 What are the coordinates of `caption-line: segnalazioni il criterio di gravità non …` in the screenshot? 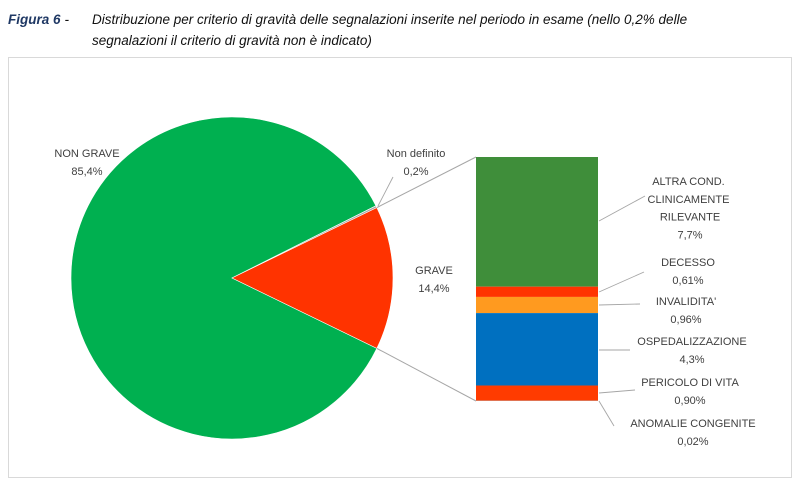 It's located at (232, 40).